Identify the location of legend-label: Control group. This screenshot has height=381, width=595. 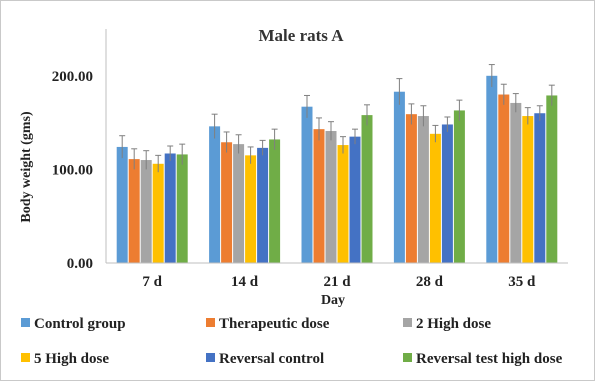
(80, 324).